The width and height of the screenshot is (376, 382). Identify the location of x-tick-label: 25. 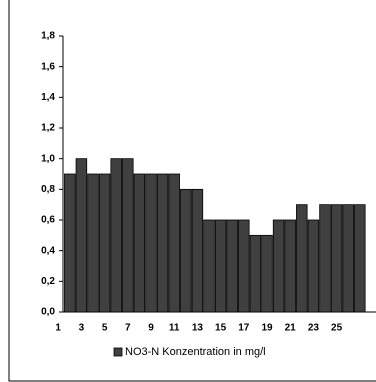
(337, 328).